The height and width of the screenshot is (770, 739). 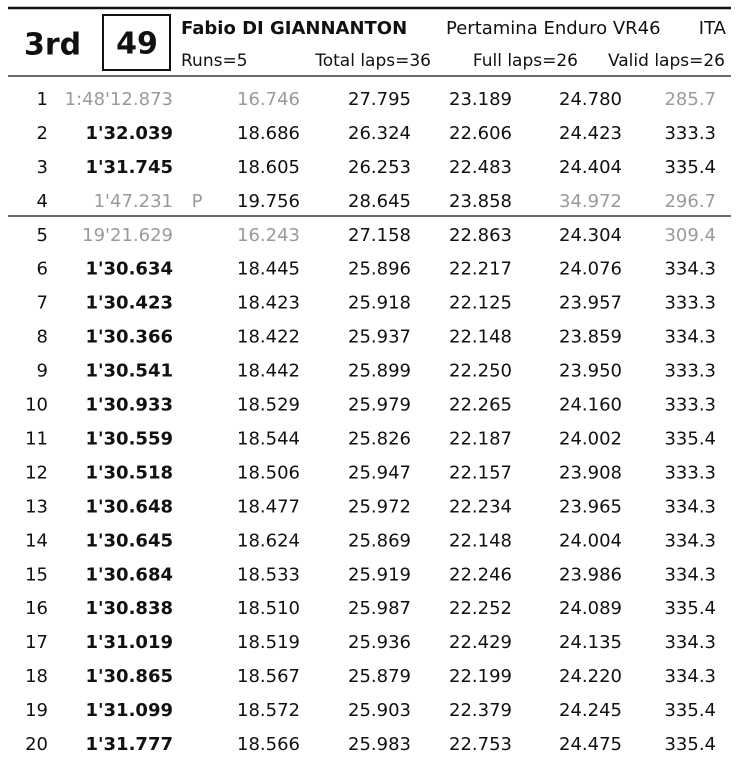 I want to click on runs: Runs=5, so click(x=214, y=61).